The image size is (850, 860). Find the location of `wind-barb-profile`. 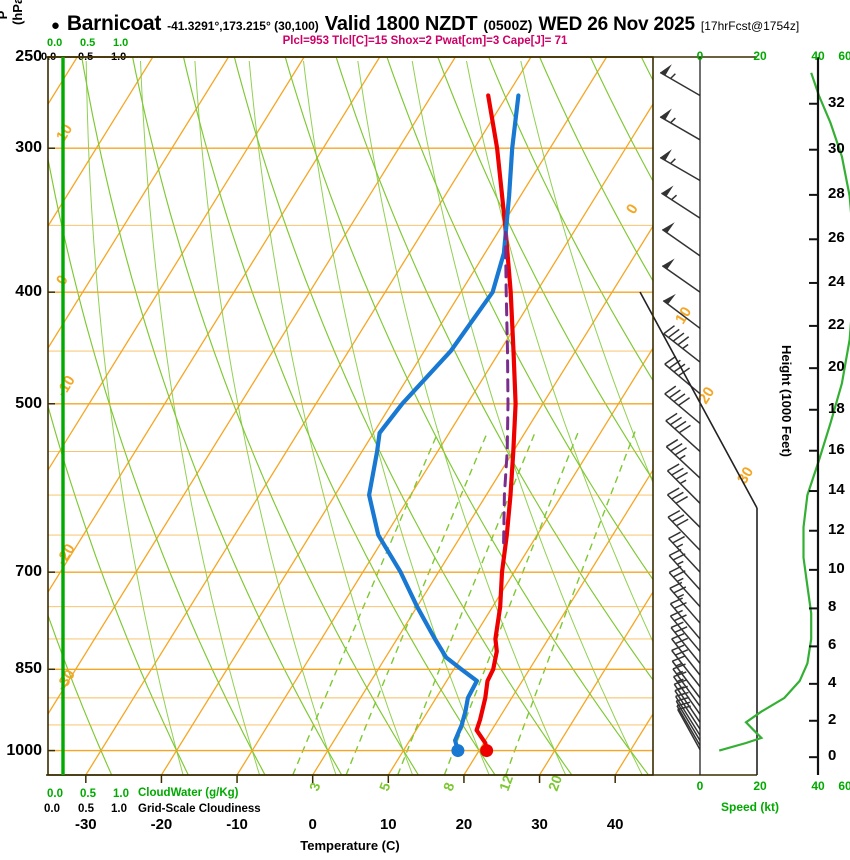

wind-barb-profile is located at coordinates (698, 419).